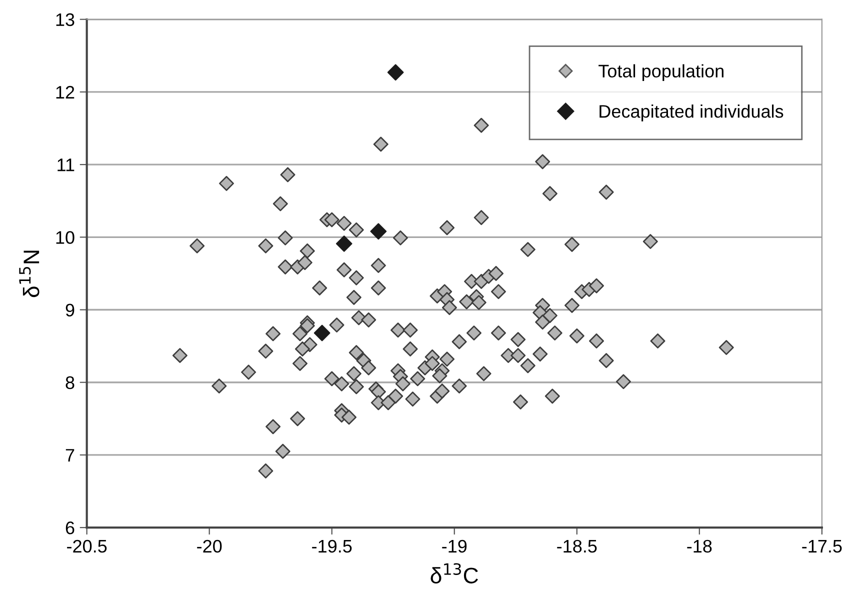  I want to click on y-tick-label: 7, so click(70, 455).